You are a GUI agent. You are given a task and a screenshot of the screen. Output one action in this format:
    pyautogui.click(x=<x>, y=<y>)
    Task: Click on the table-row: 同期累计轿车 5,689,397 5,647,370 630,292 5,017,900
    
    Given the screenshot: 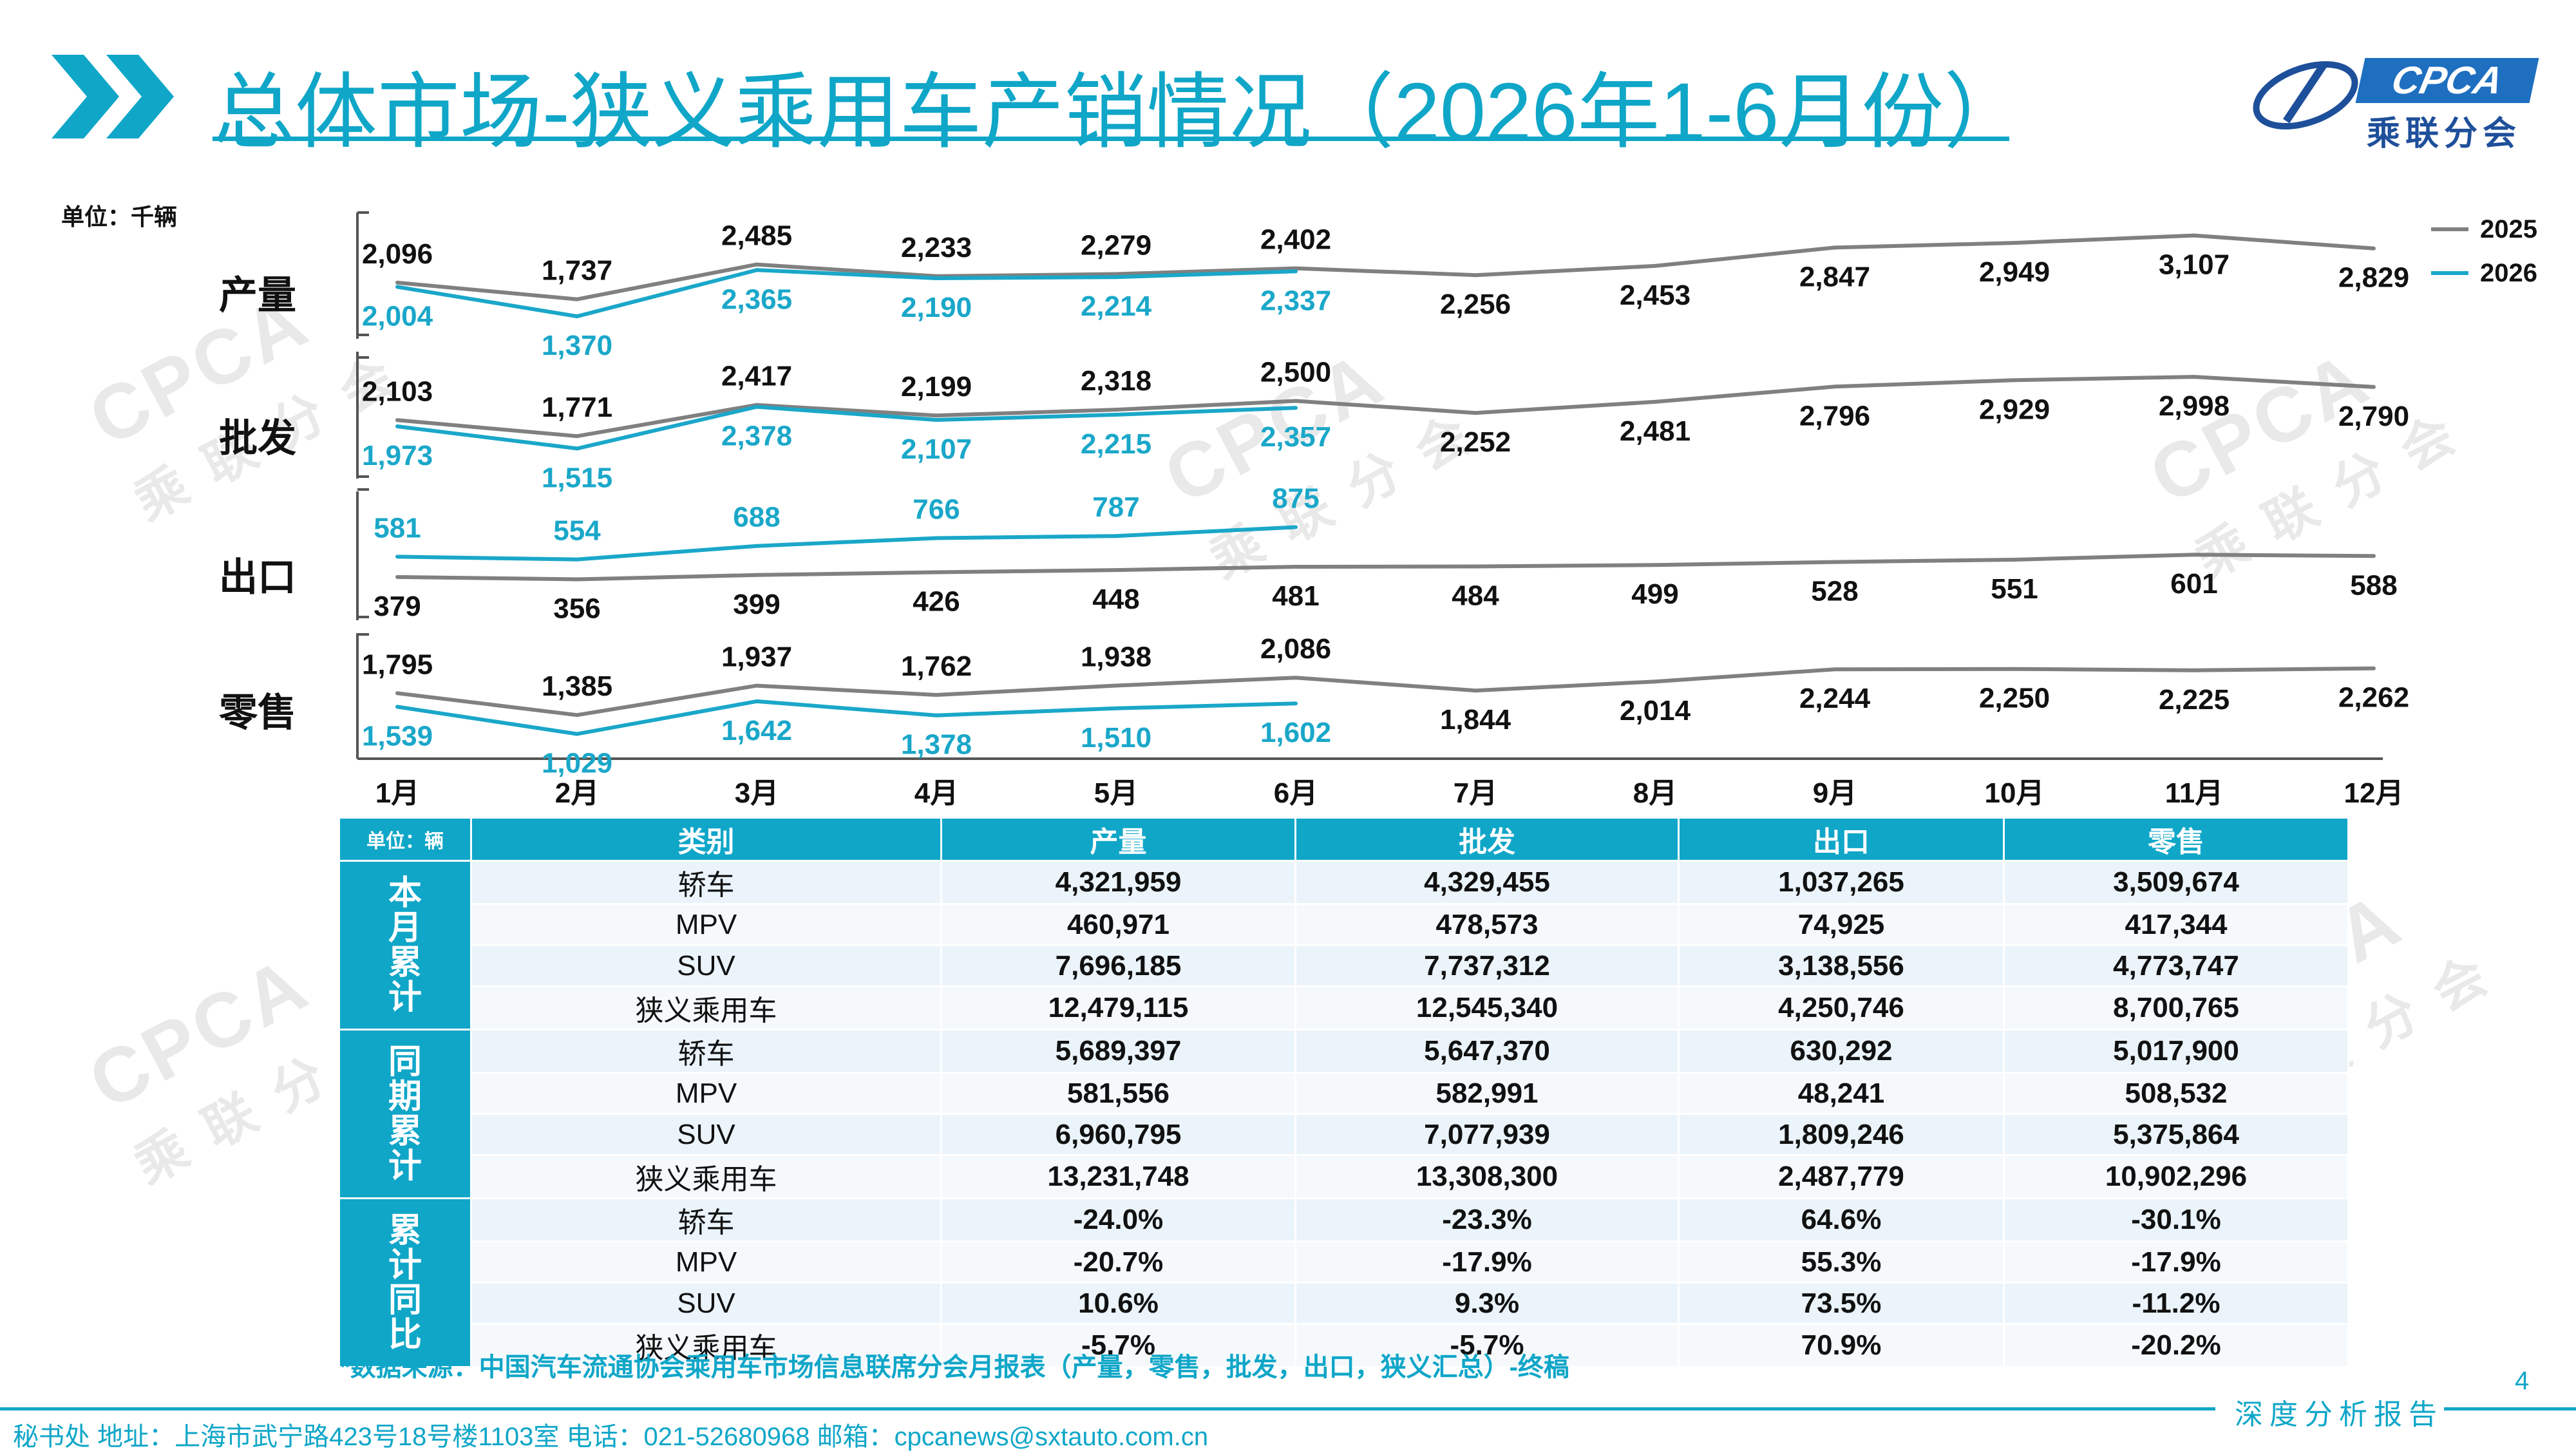 What is the action you would take?
    pyautogui.click(x=1343, y=1114)
    